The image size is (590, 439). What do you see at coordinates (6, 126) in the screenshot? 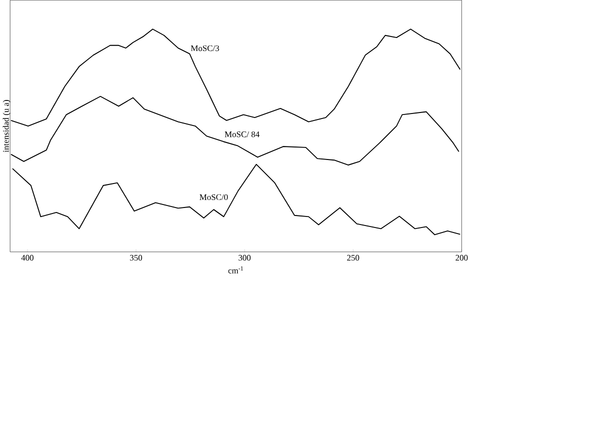
I see `y-axis-title: intensidad (u a)` at bounding box center [6, 126].